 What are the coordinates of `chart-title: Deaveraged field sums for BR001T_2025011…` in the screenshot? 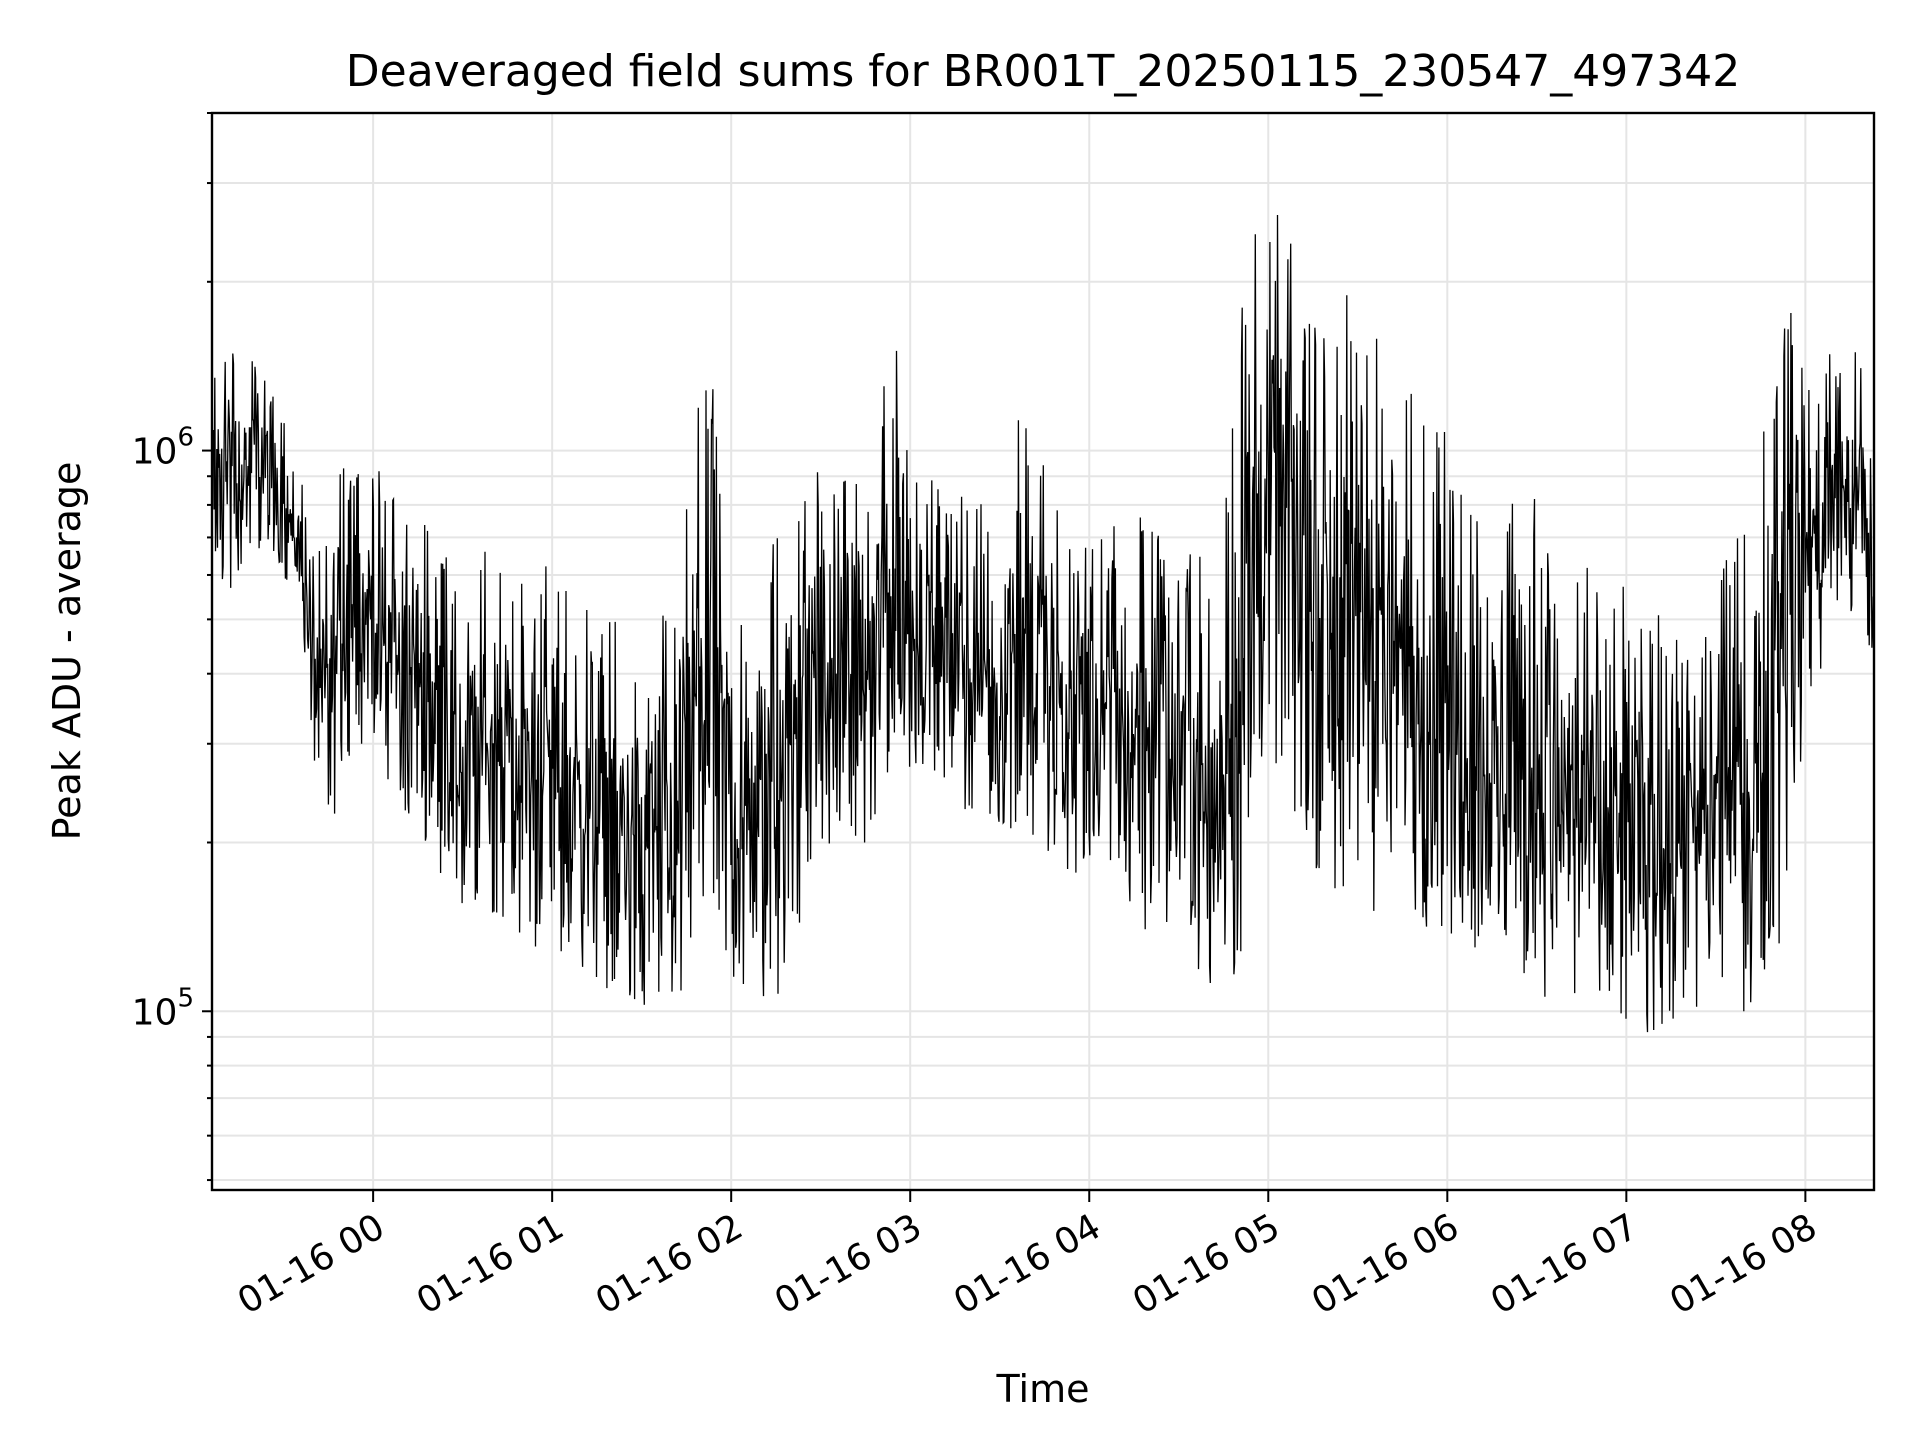 It's located at (1043, 71).